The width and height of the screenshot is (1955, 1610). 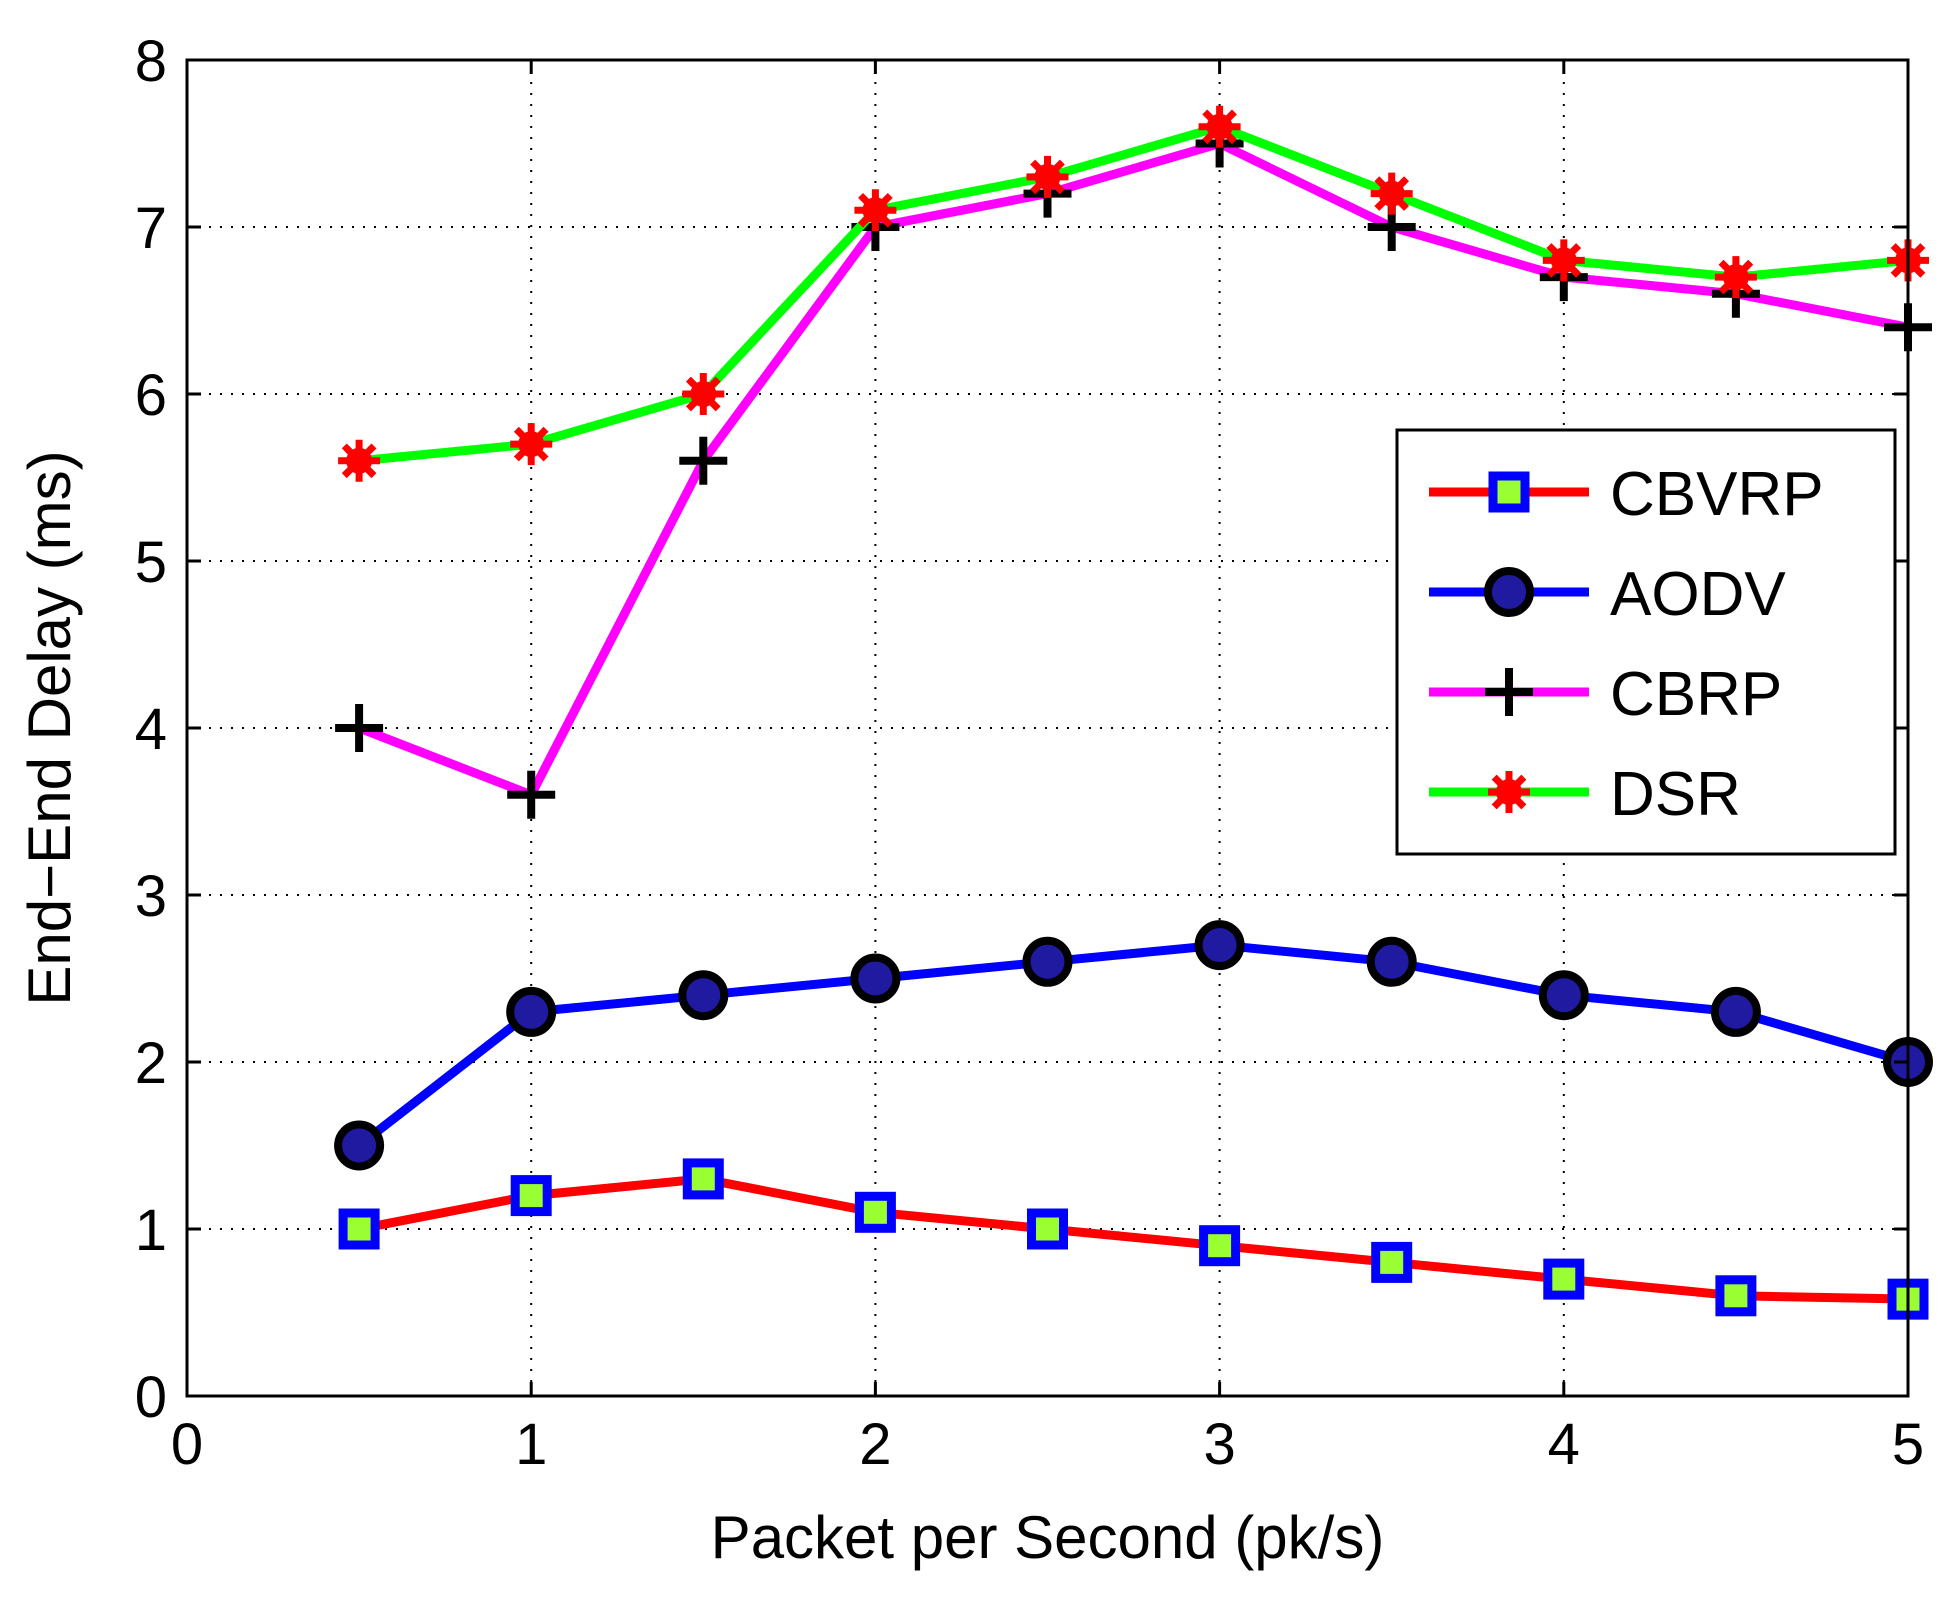 I want to click on cbvrp-line, so click(x=1133, y=1239).